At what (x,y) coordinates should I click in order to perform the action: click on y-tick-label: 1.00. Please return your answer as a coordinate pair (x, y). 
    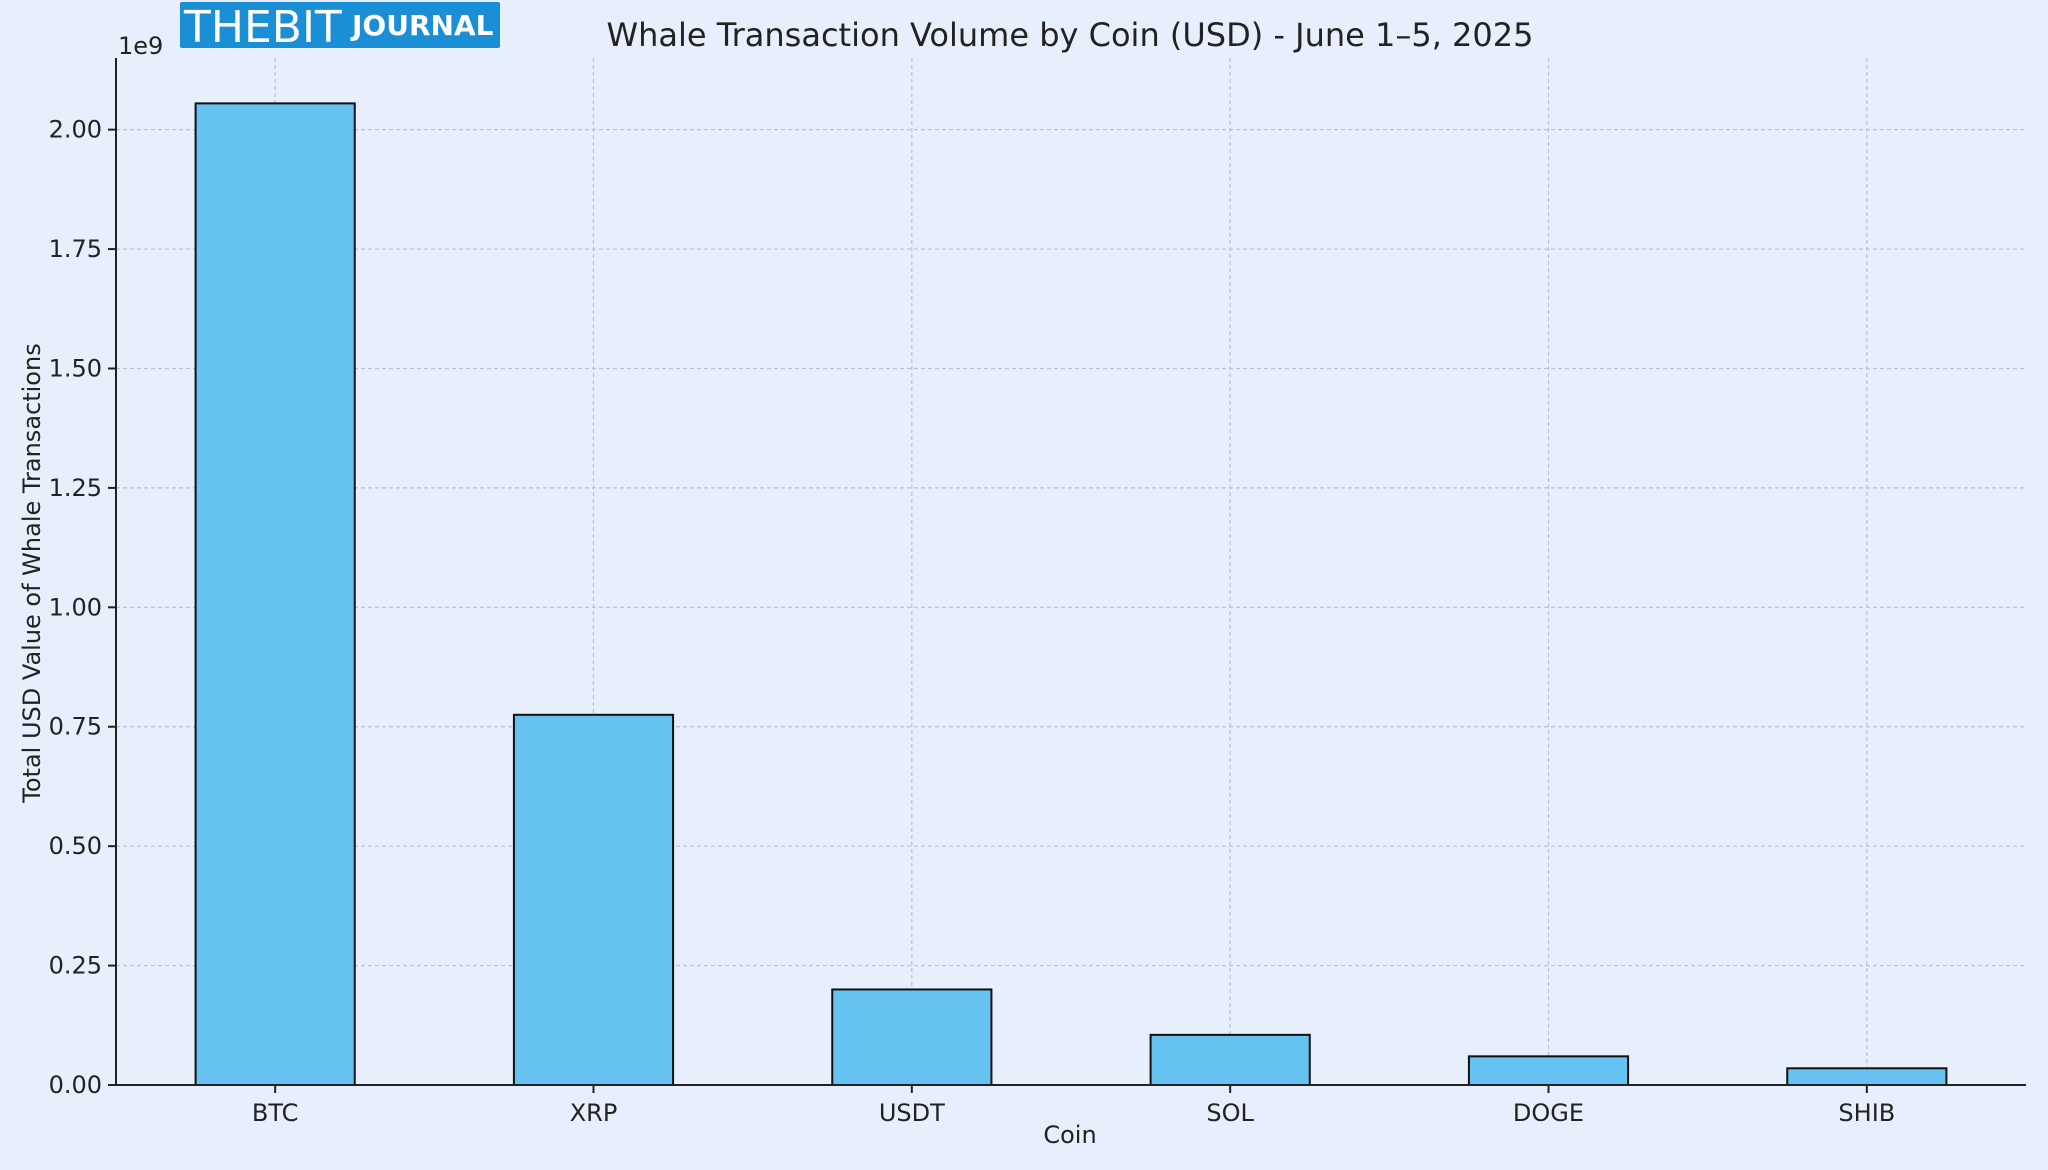
    Looking at the image, I should click on (75, 607).